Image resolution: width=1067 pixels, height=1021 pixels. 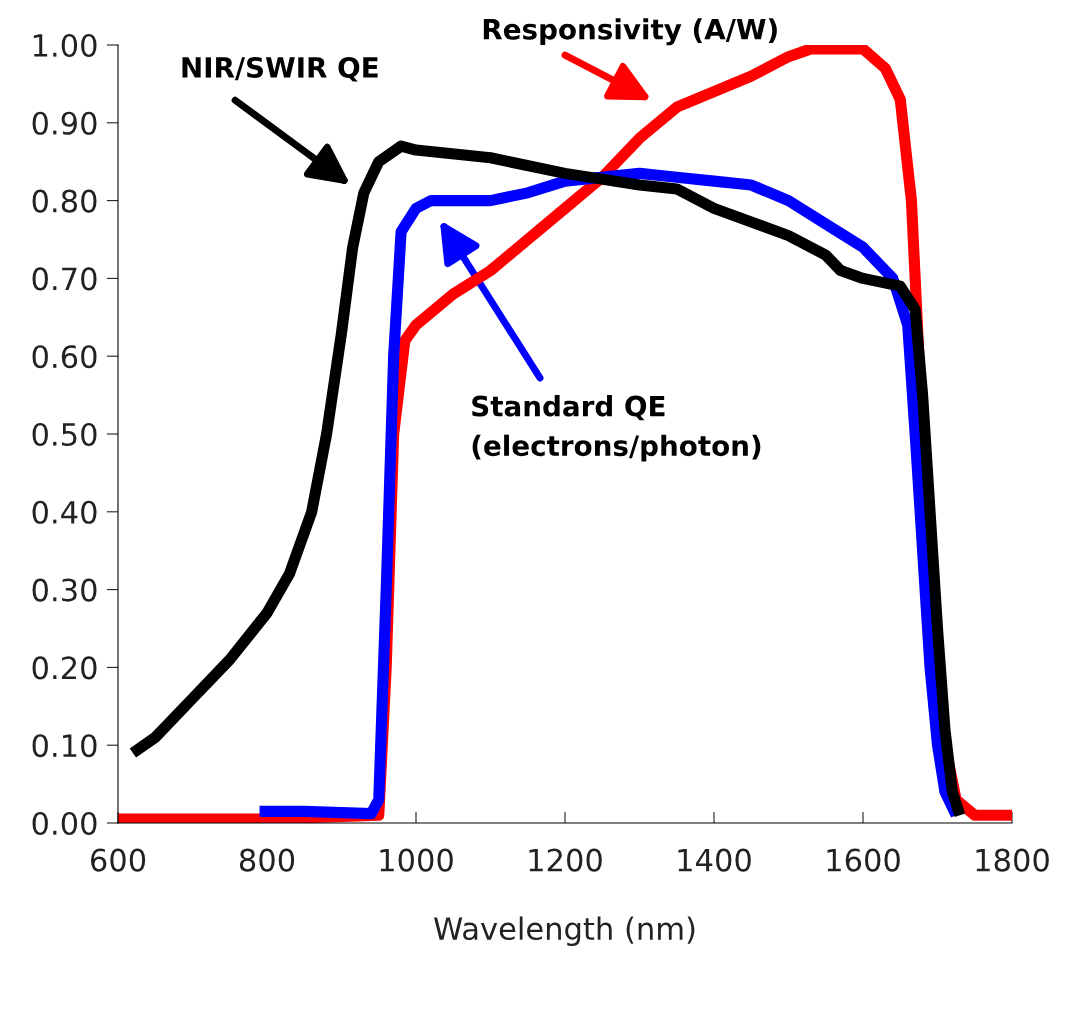 I want to click on y-tick-label: 0.90, so click(x=64, y=123).